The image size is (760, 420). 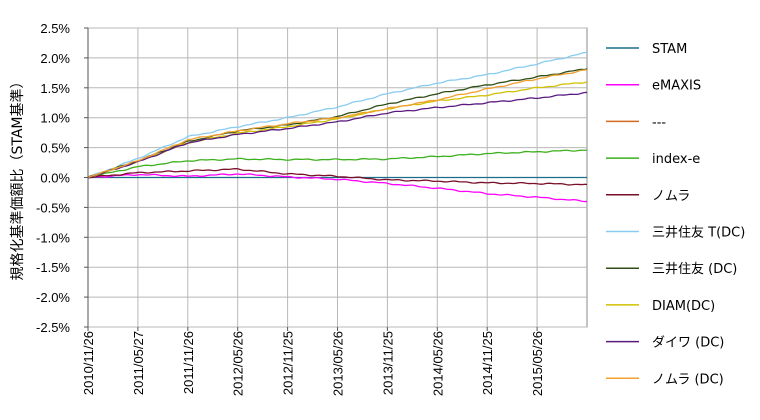 I want to click on y-tick-label: 1.5%, so click(x=55, y=88).